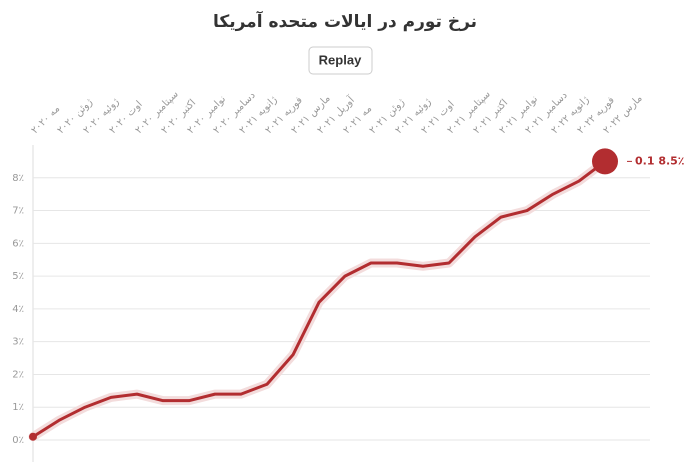 The height and width of the screenshot is (471, 700). I want to click on y-tick-label: 2٪, so click(18, 374).